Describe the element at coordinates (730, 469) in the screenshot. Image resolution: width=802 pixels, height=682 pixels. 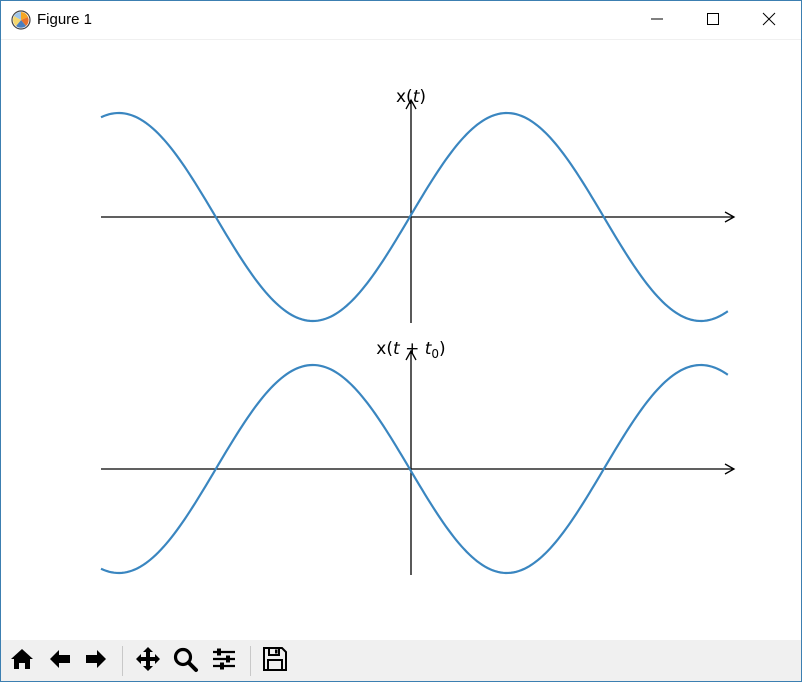
I see `x-axis-arrow-bottom` at that location.